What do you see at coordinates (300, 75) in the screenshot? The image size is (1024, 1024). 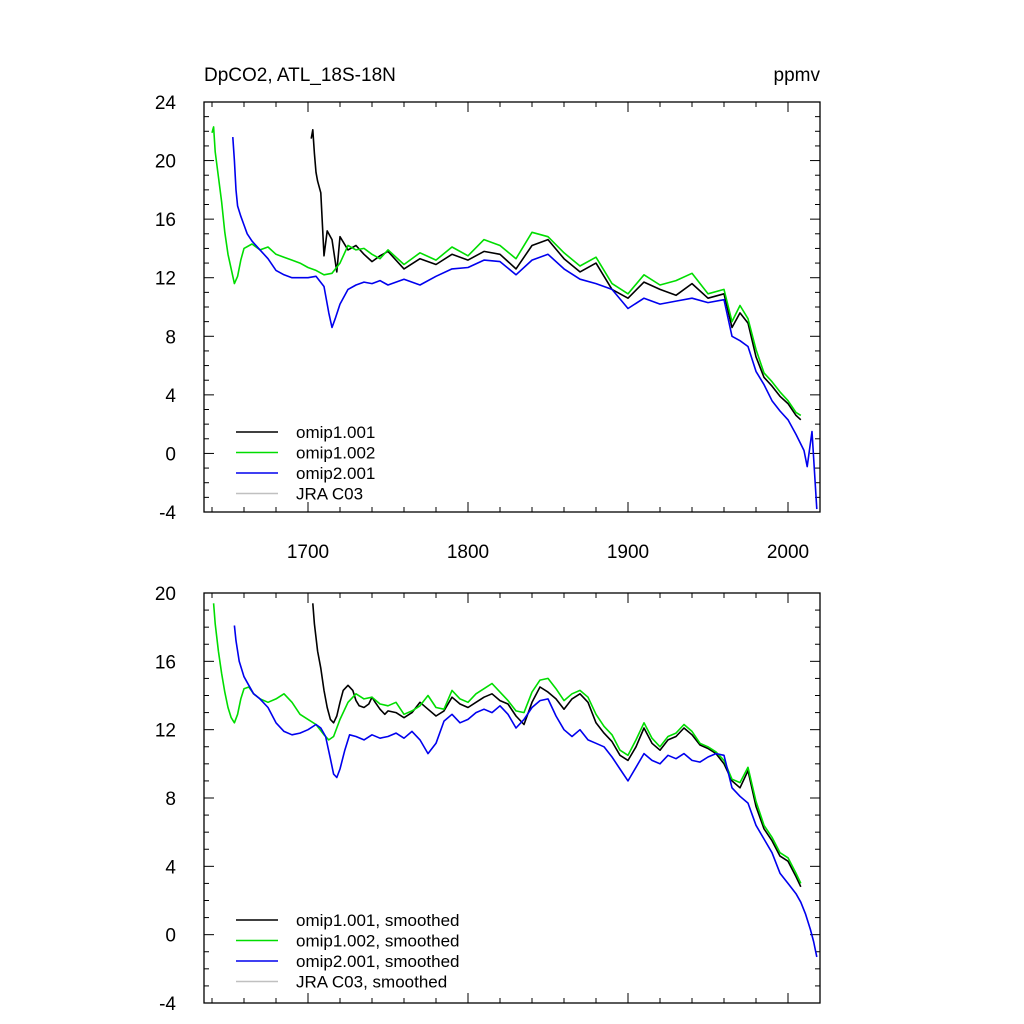 I see `chart-title: DpCO2, ATL_18S-18N` at bounding box center [300, 75].